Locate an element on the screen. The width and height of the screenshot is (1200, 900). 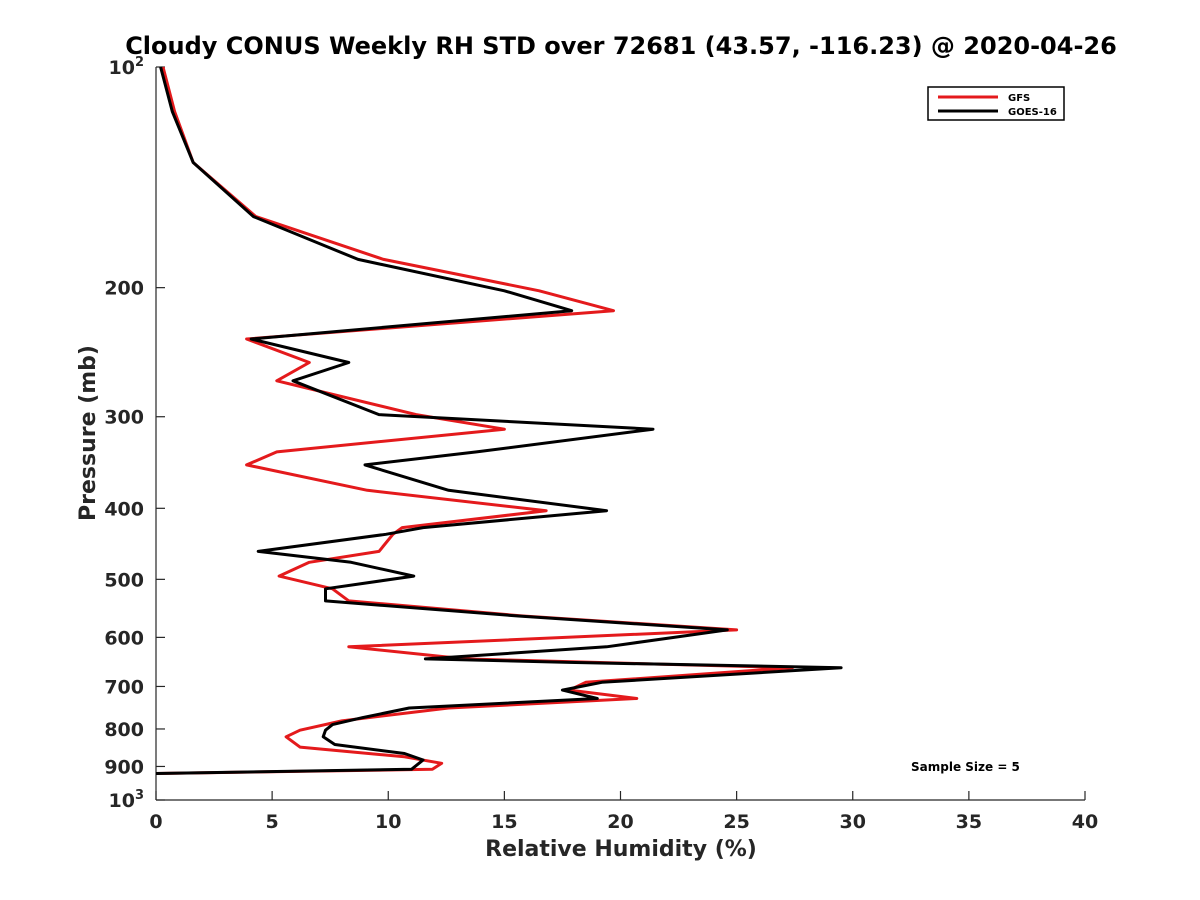
x-tick-label: 30 is located at coordinates (853, 822).